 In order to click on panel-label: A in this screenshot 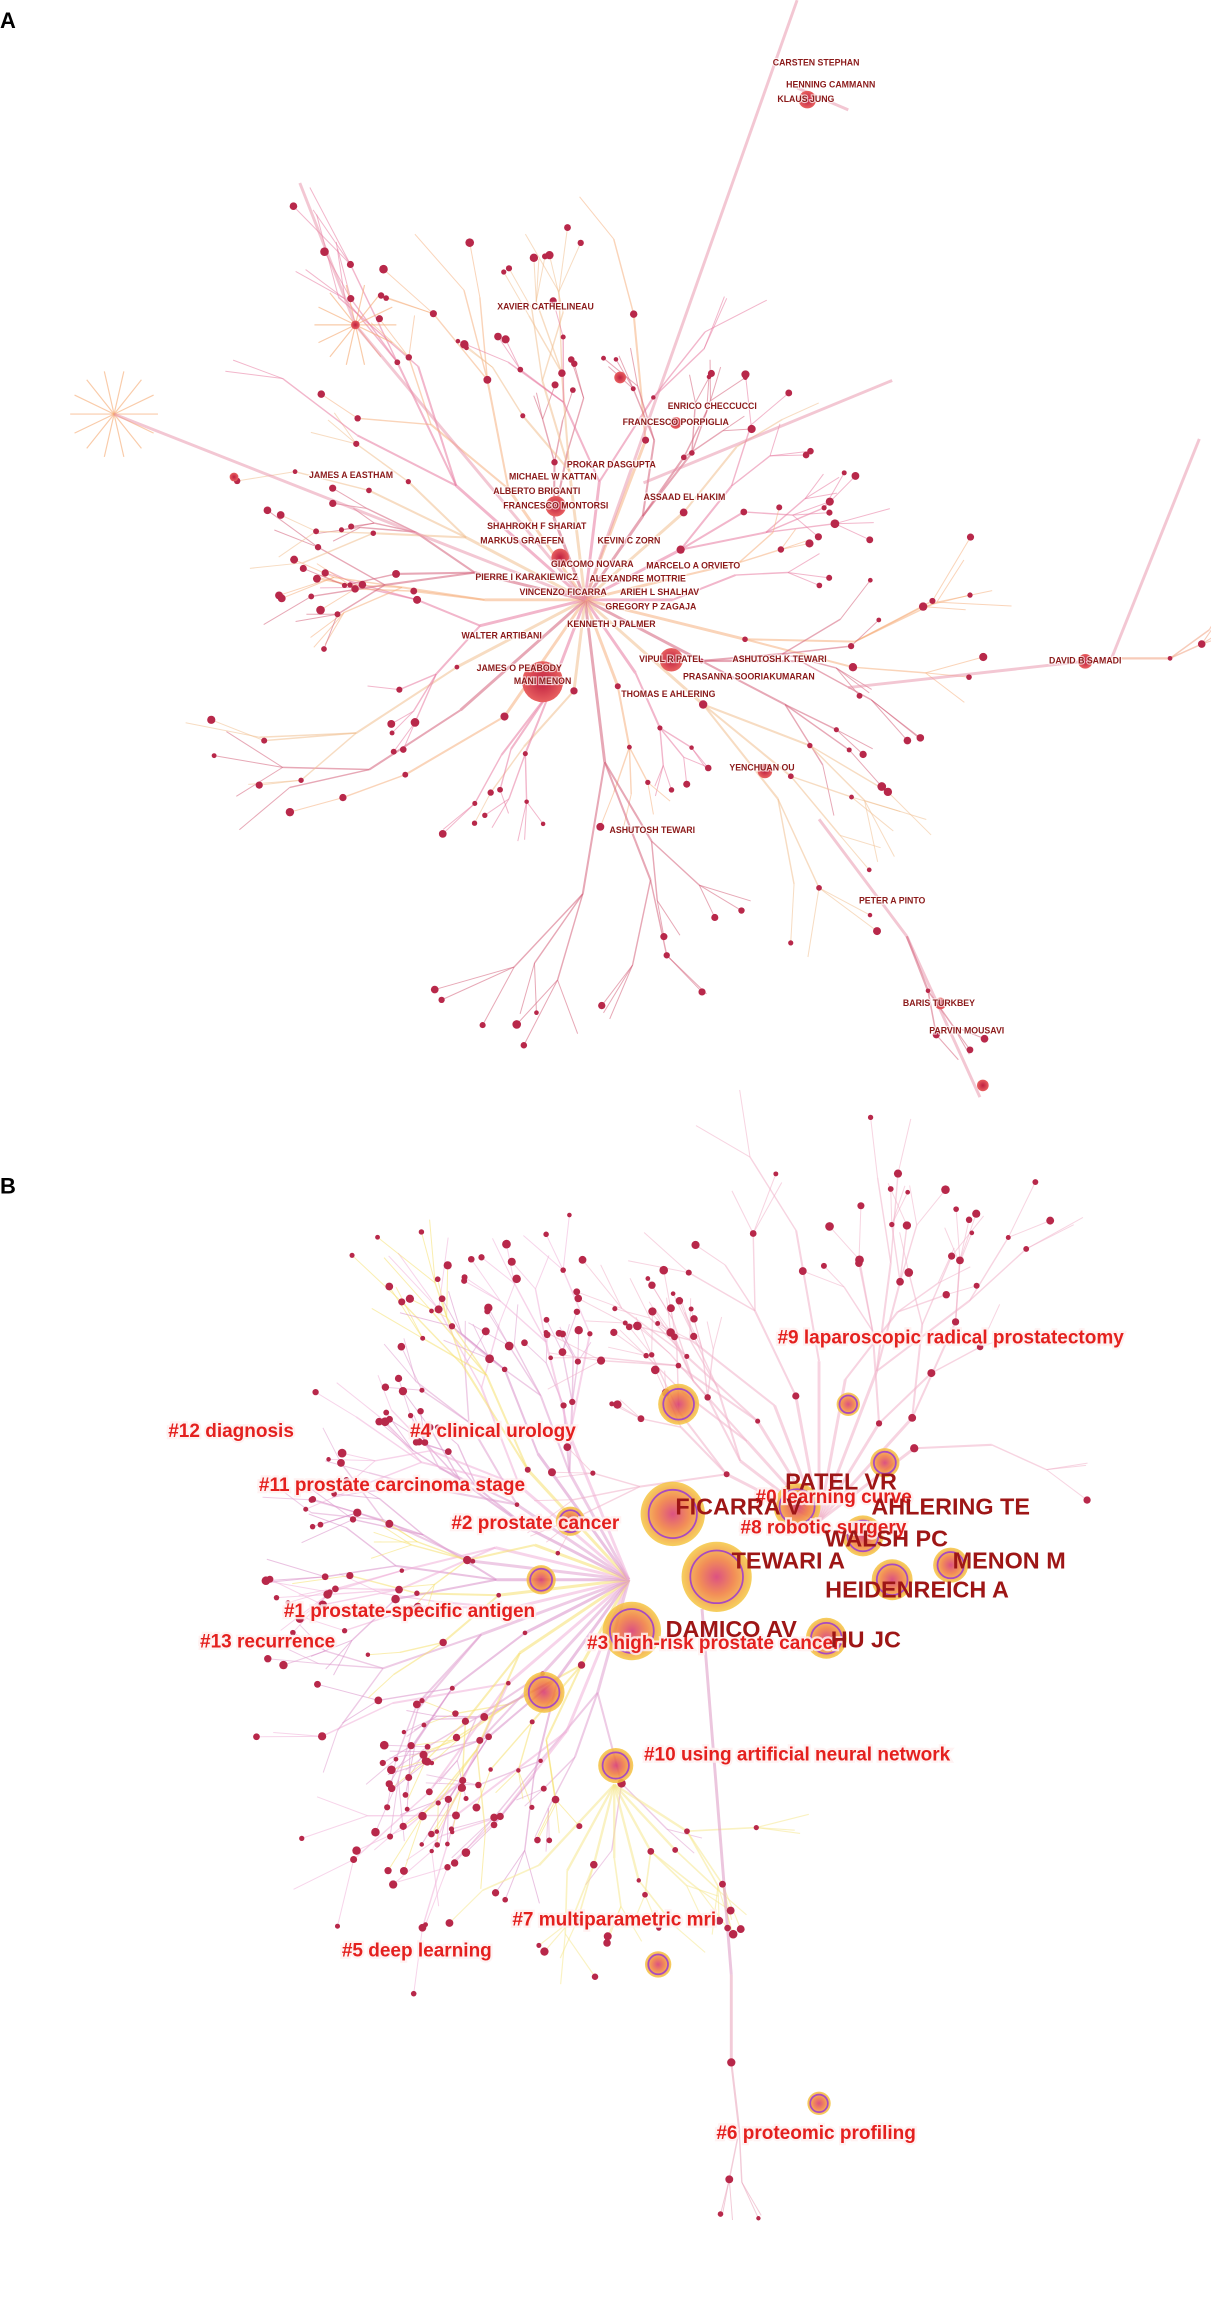, I will do `click(8, 20)`.